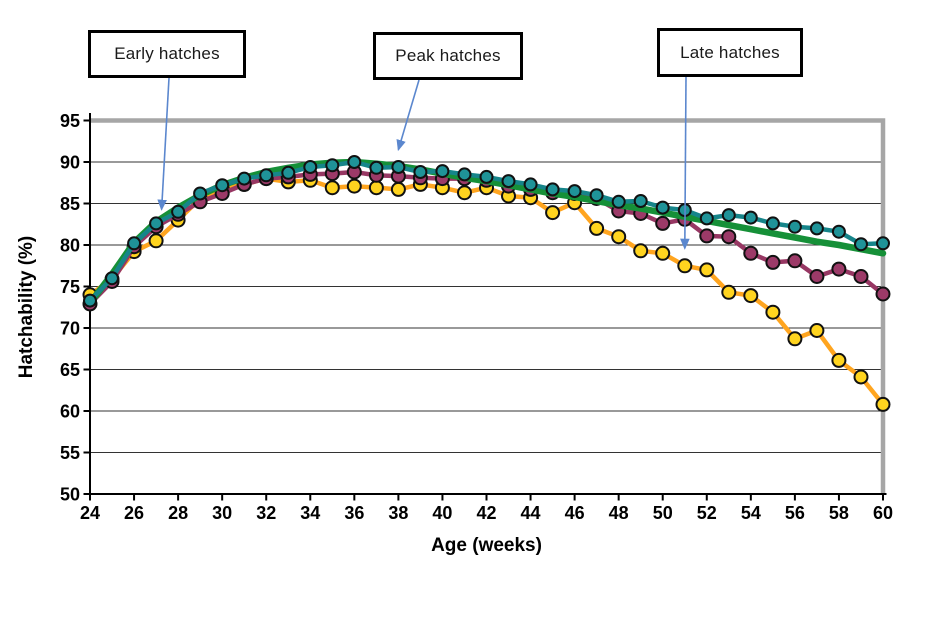 The image size is (928, 625). What do you see at coordinates (442, 513) in the screenshot?
I see `x-tick-label: 40` at bounding box center [442, 513].